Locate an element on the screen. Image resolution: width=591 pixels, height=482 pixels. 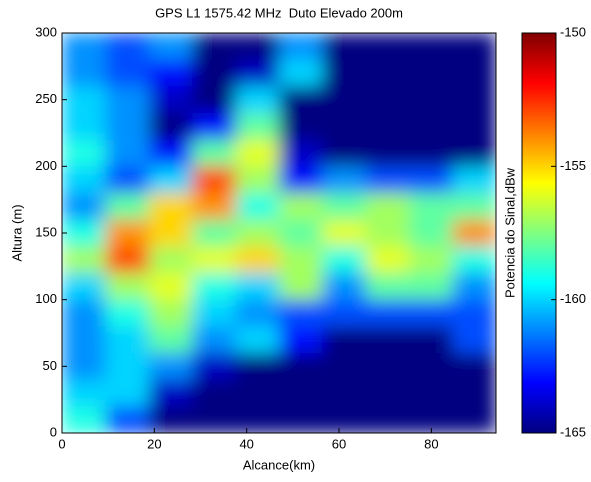
x-axis-label: Alcance(km) is located at coordinates (279, 464).